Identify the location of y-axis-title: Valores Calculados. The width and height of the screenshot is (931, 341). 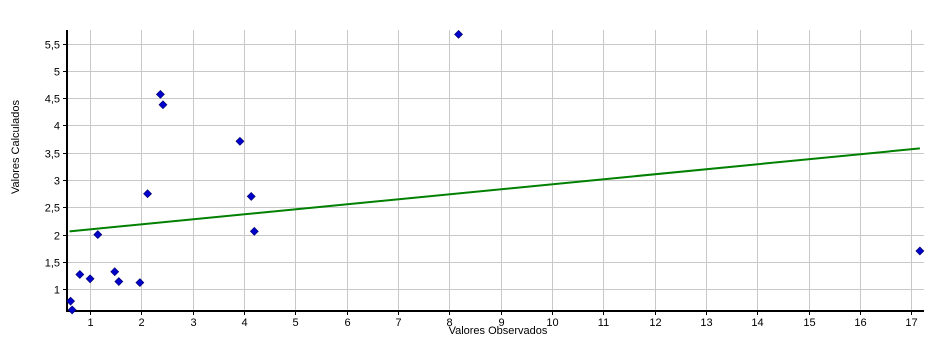
(16, 147).